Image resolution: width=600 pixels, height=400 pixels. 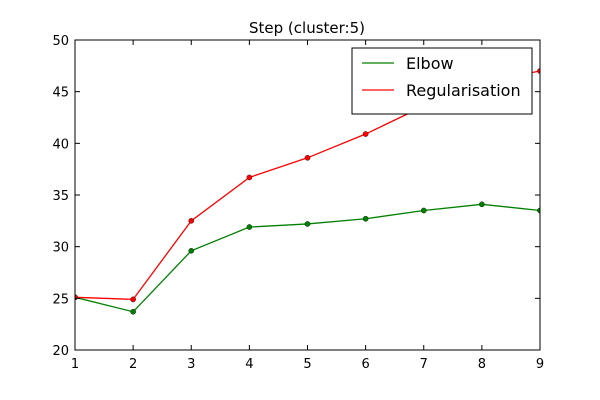 I want to click on y-tick-label: 45, so click(x=60, y=93).